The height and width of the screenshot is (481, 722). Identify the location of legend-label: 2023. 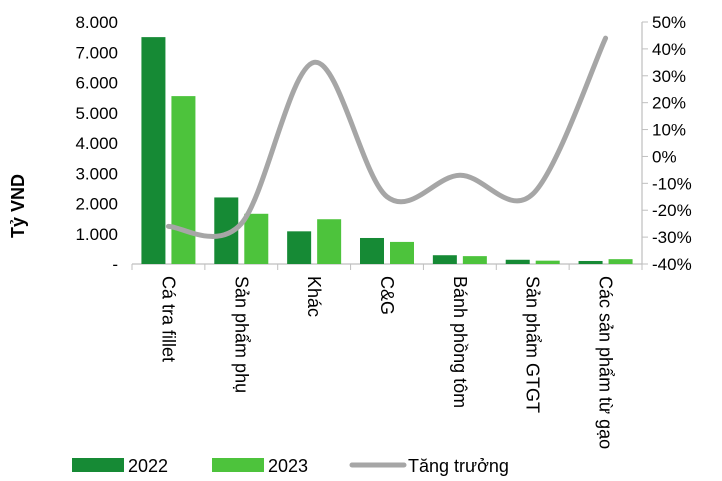
(288, 466).